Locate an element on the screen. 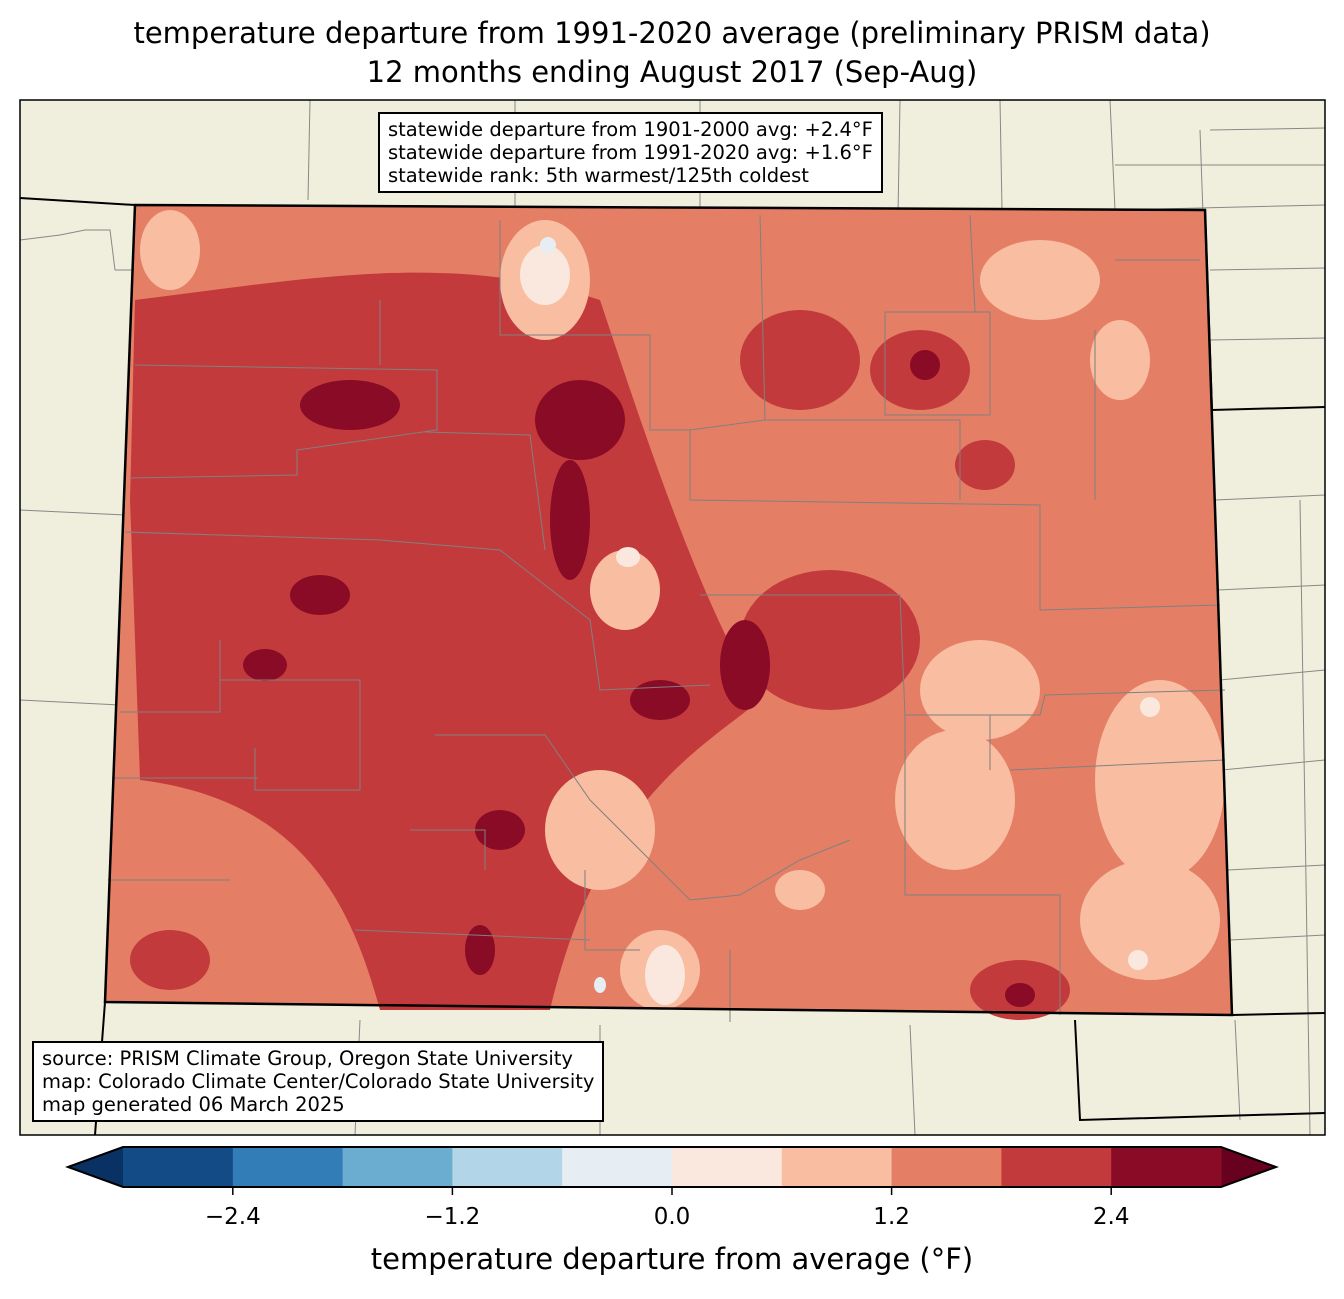  colorbar-outline is located at coordinates (672, 1167).